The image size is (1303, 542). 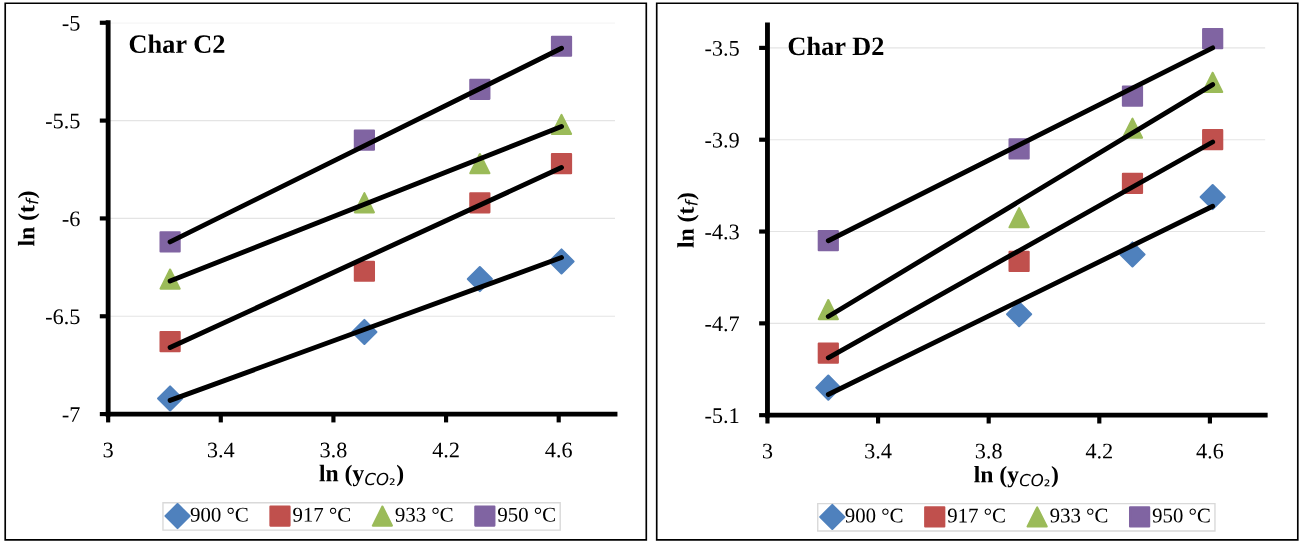 What do you see at coordinates (722, 232) in the screenshot?
I see `y-tick-label: -4.3` at bounding box center [722, 232].